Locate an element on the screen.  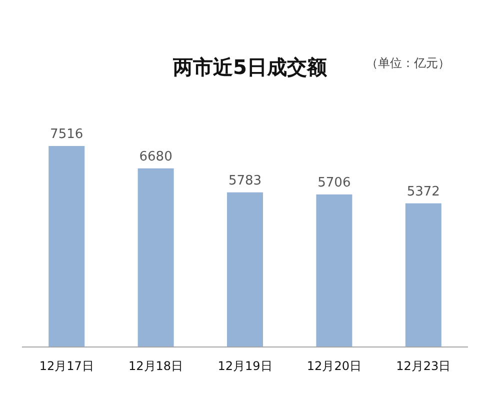
x-tick-label: 12月23日 is located at coordinates (423, 366).